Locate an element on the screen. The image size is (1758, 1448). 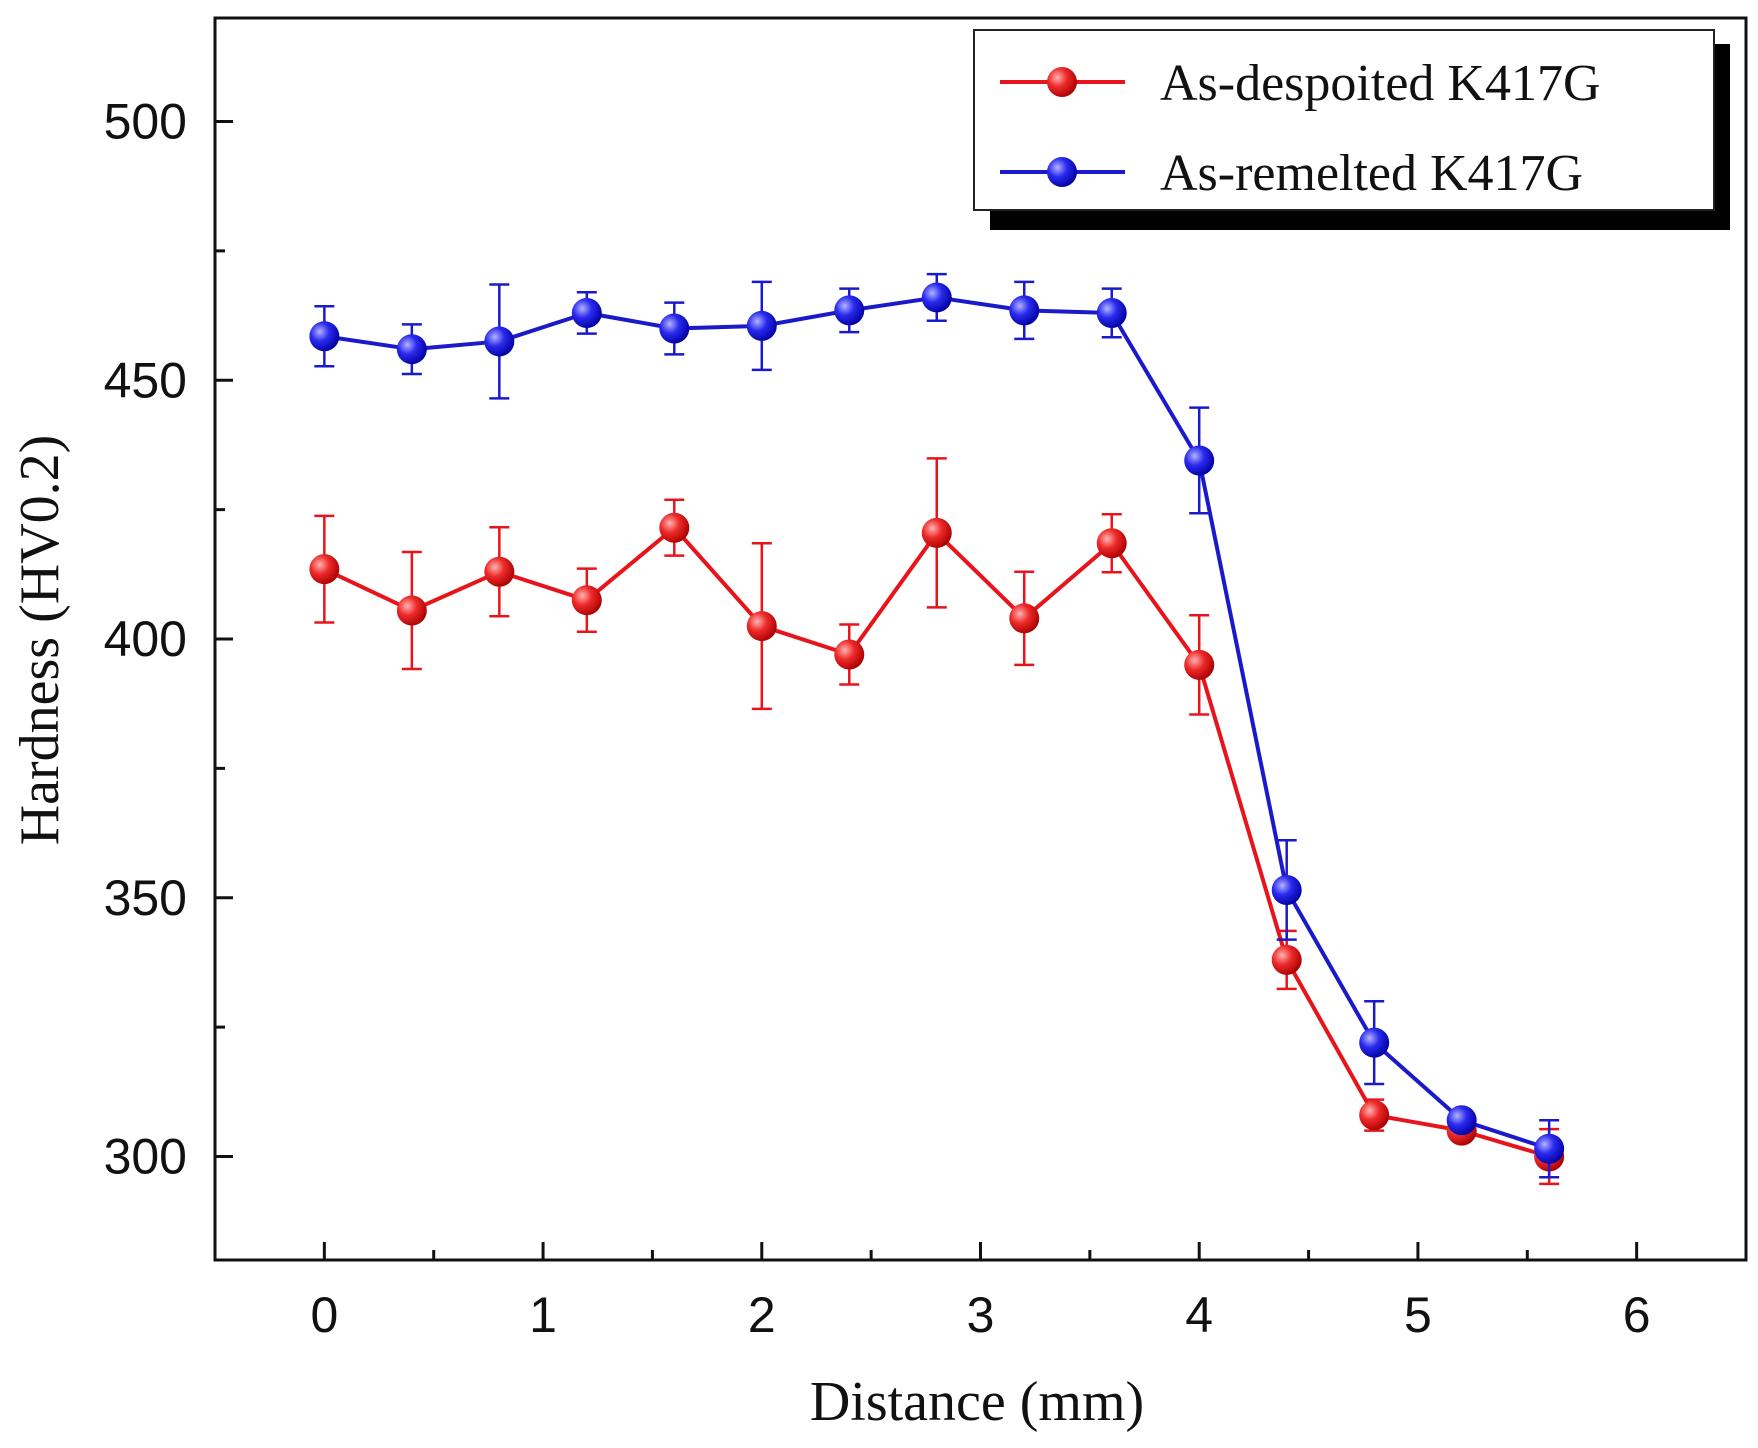
y-tick-label-0: 300 is located at coordinates (145, 1157).